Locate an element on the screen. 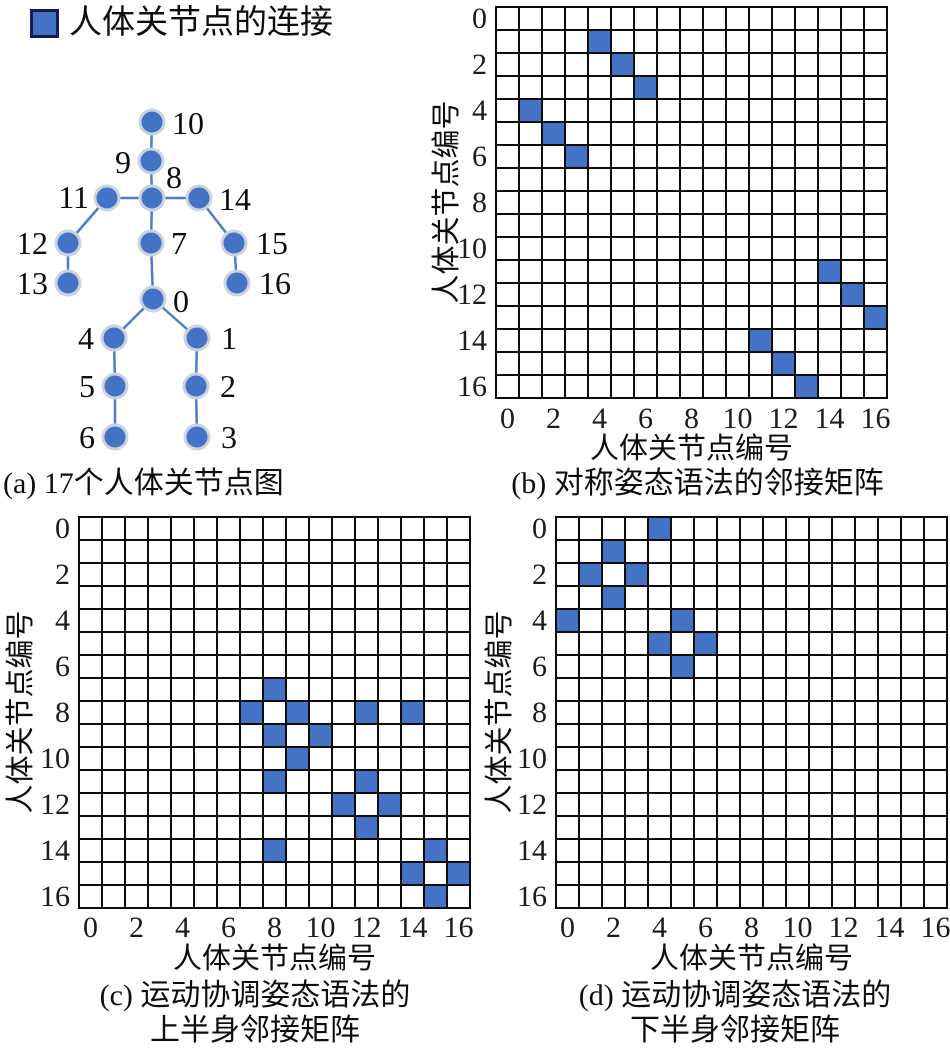 The height and width of the screenshot is (1063, 950). y-tick-label: 0 is located at coordinates (539, 528).